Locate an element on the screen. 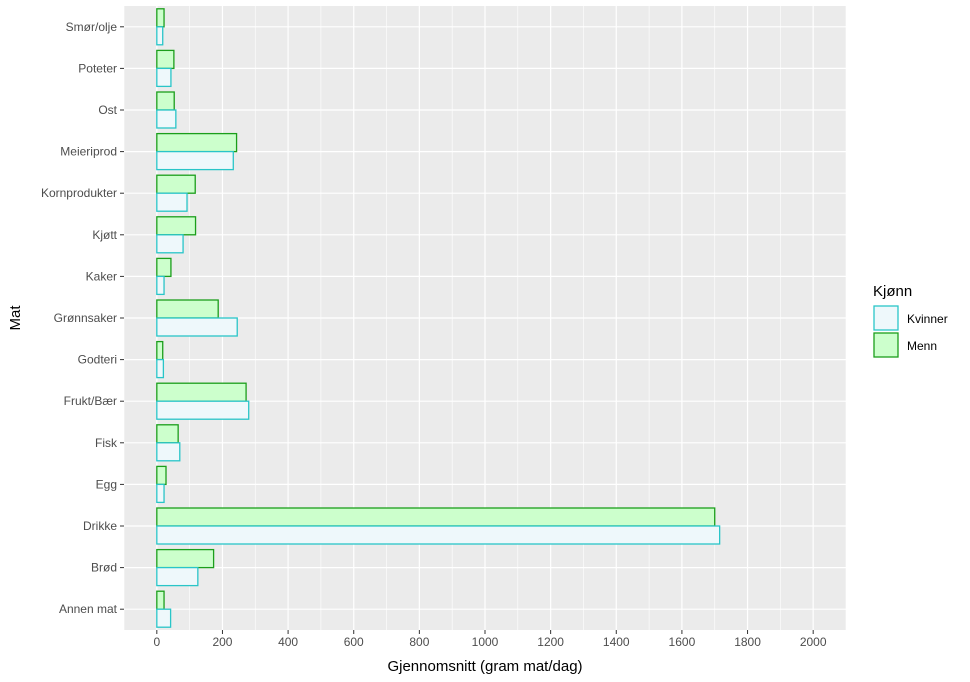 This screenshot has height=682, width=970. legend-key-menn is located at coordinates (886, 345).